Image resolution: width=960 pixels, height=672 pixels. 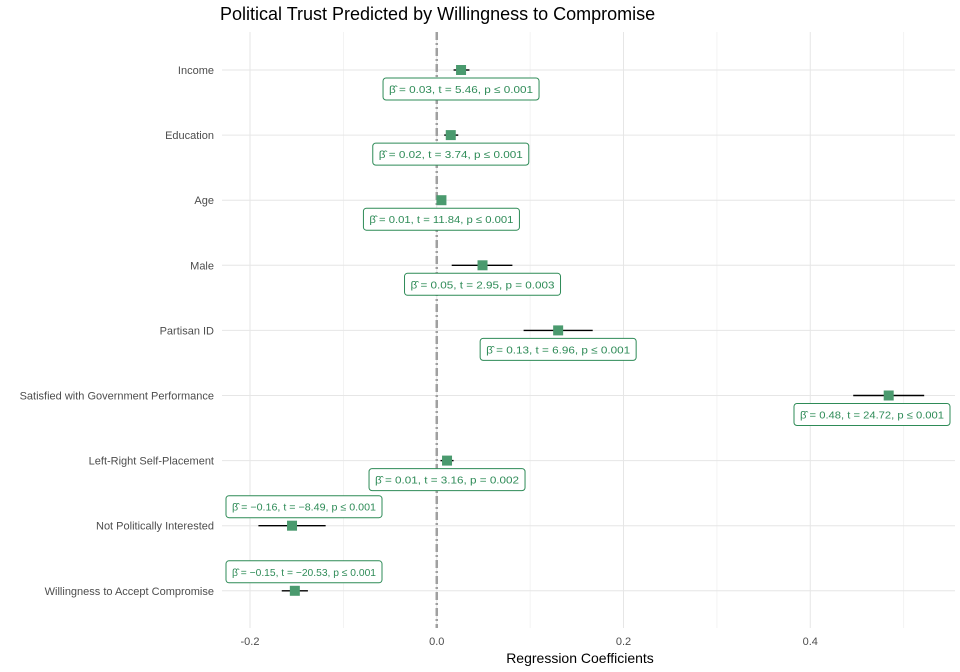 I want to click on y-tick-label: Age, so click(x=204, y=201).